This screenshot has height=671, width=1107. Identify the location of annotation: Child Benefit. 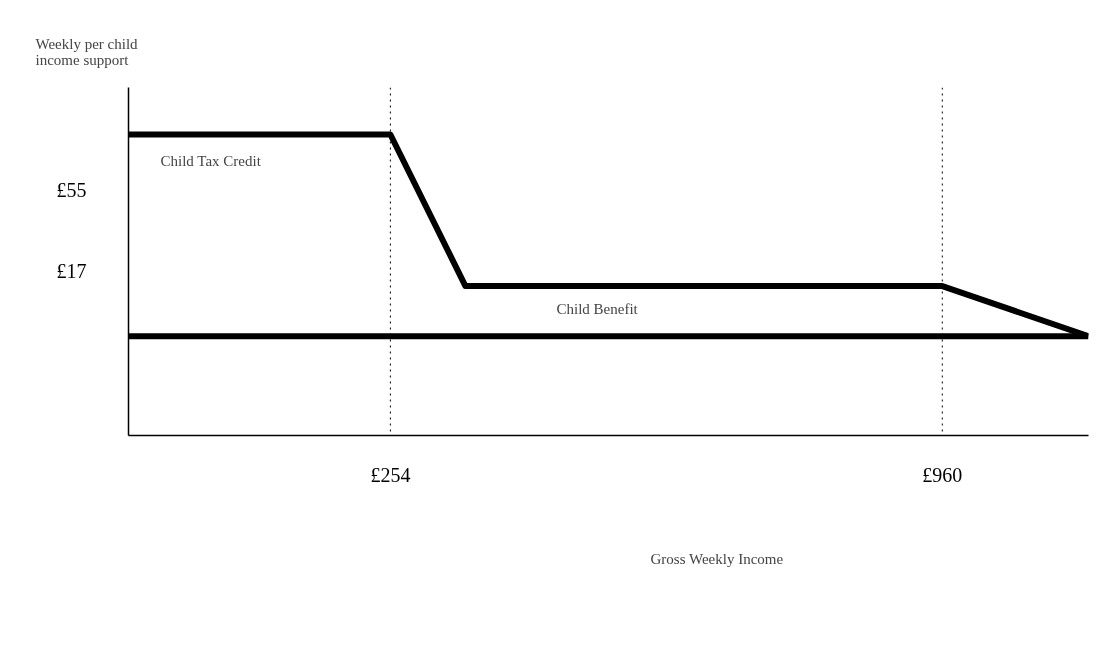
(597, 308).